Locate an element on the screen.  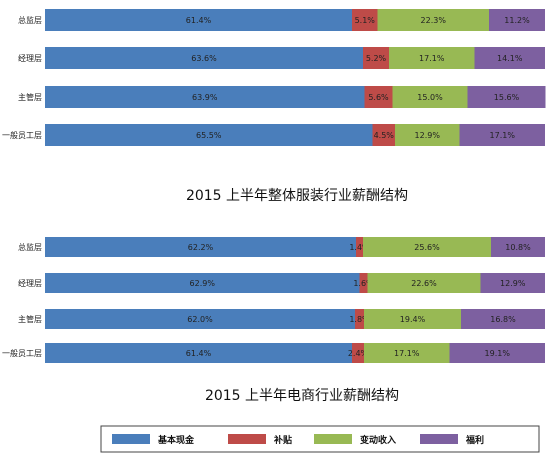
legend-swatch-allowance is located at coordinates (247, 439).